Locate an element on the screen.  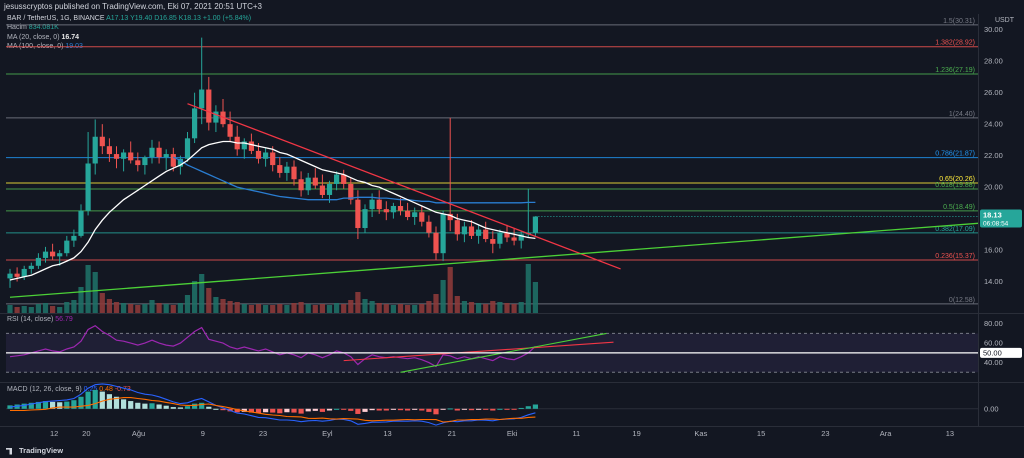
price-tick-label: 24.00 is located at coordinates (993, 124).